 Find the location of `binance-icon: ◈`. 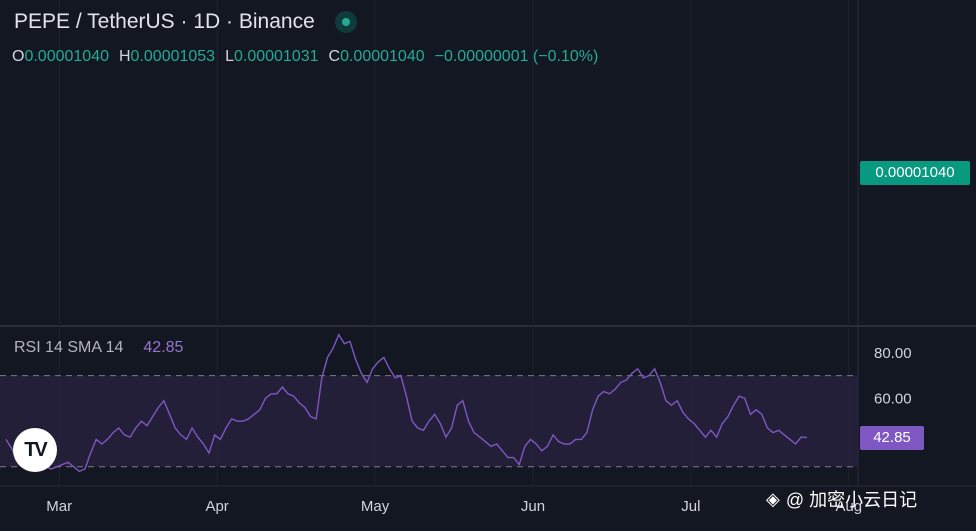

binance-icon: ◈ is located at coordinates (773, 498).